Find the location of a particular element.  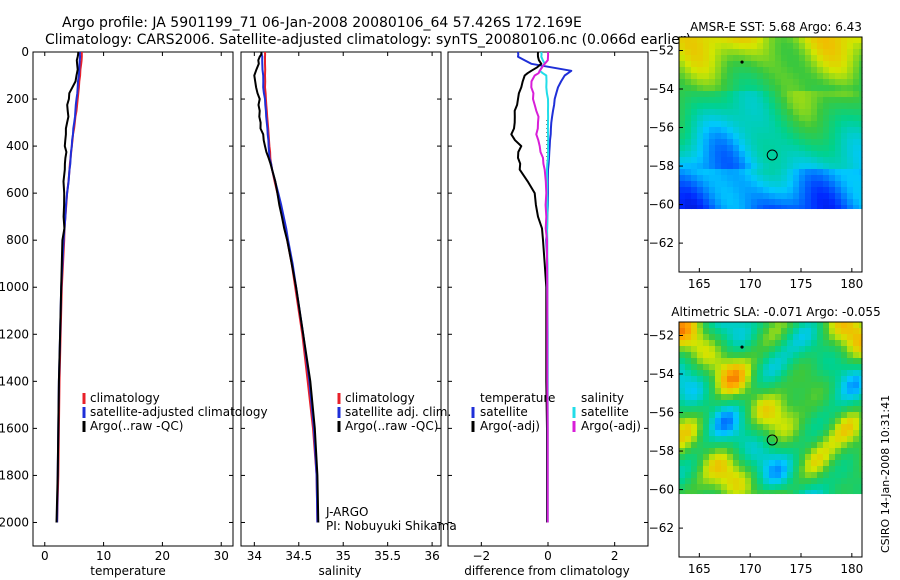

x-tick-label: 35 is located at coordinates (343, 556).